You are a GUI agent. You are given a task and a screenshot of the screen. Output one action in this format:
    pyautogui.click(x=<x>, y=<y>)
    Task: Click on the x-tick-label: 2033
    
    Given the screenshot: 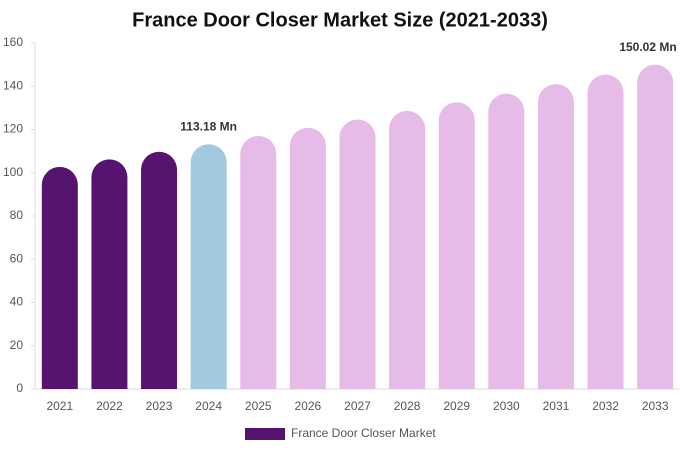 What is the action you would take?
    pyautogui.click(x=655, y=406)
    